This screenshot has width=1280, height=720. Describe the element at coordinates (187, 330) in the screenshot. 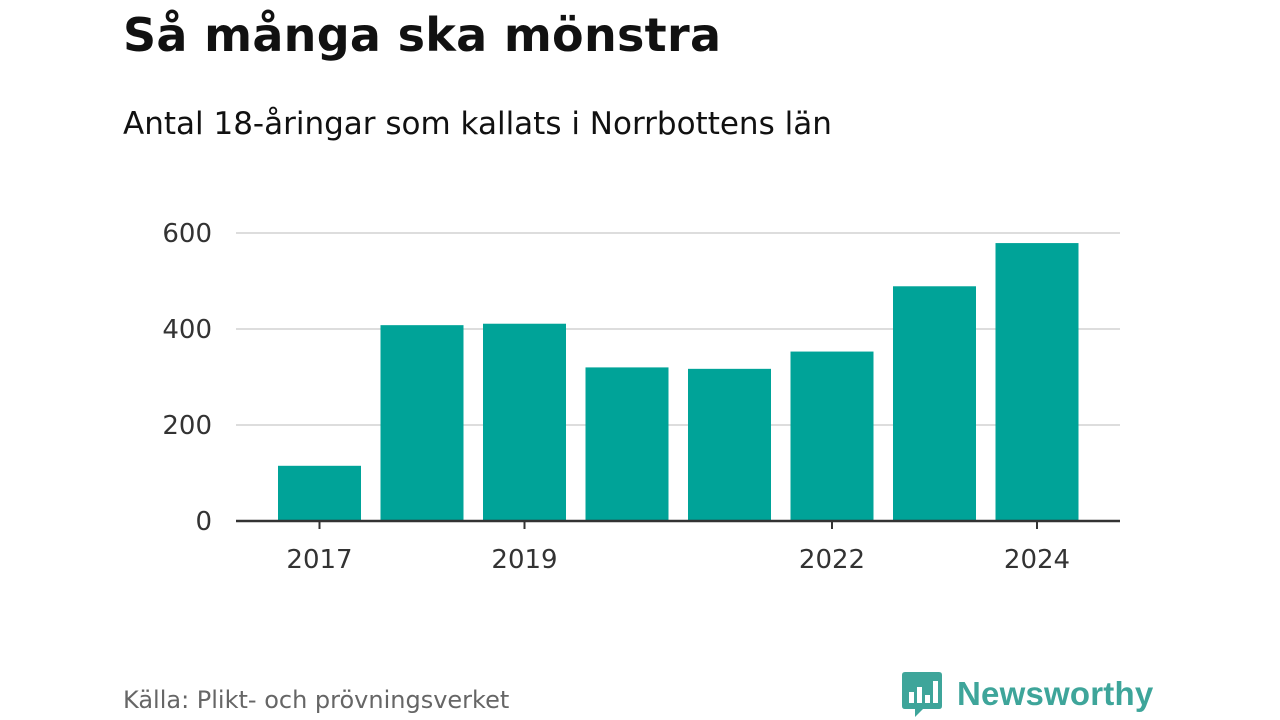

I see `y-tick-label: 400` at that location.